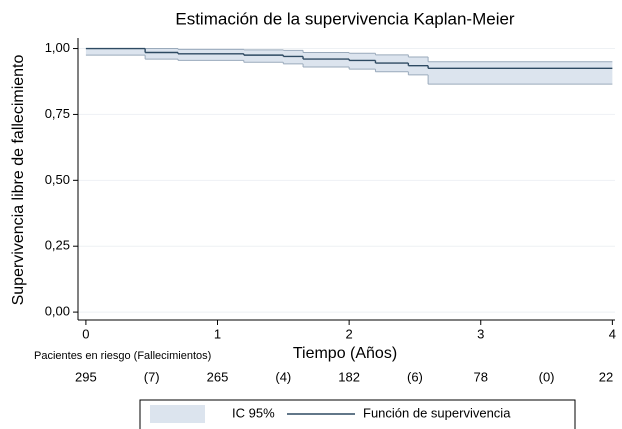 This screenshot has width=622, height=429. I want to click on x-tick-label: 3, so click(480, 333).